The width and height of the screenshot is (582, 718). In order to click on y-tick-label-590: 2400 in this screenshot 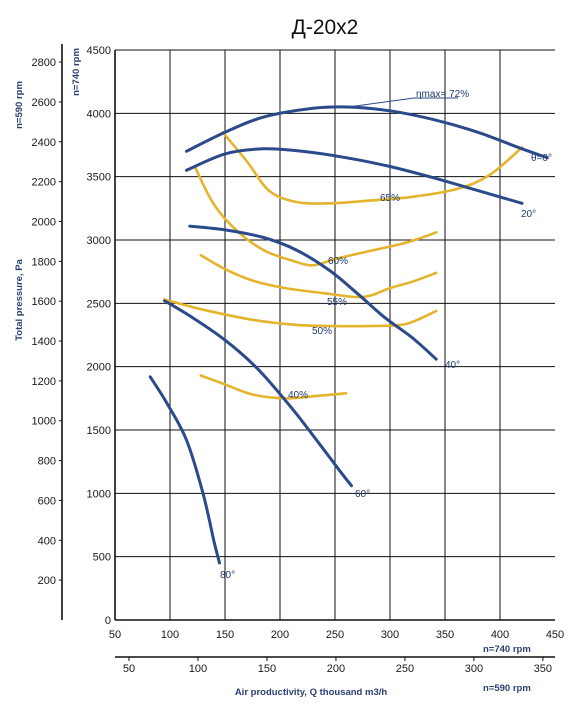, I will do `click(44, 143)`.